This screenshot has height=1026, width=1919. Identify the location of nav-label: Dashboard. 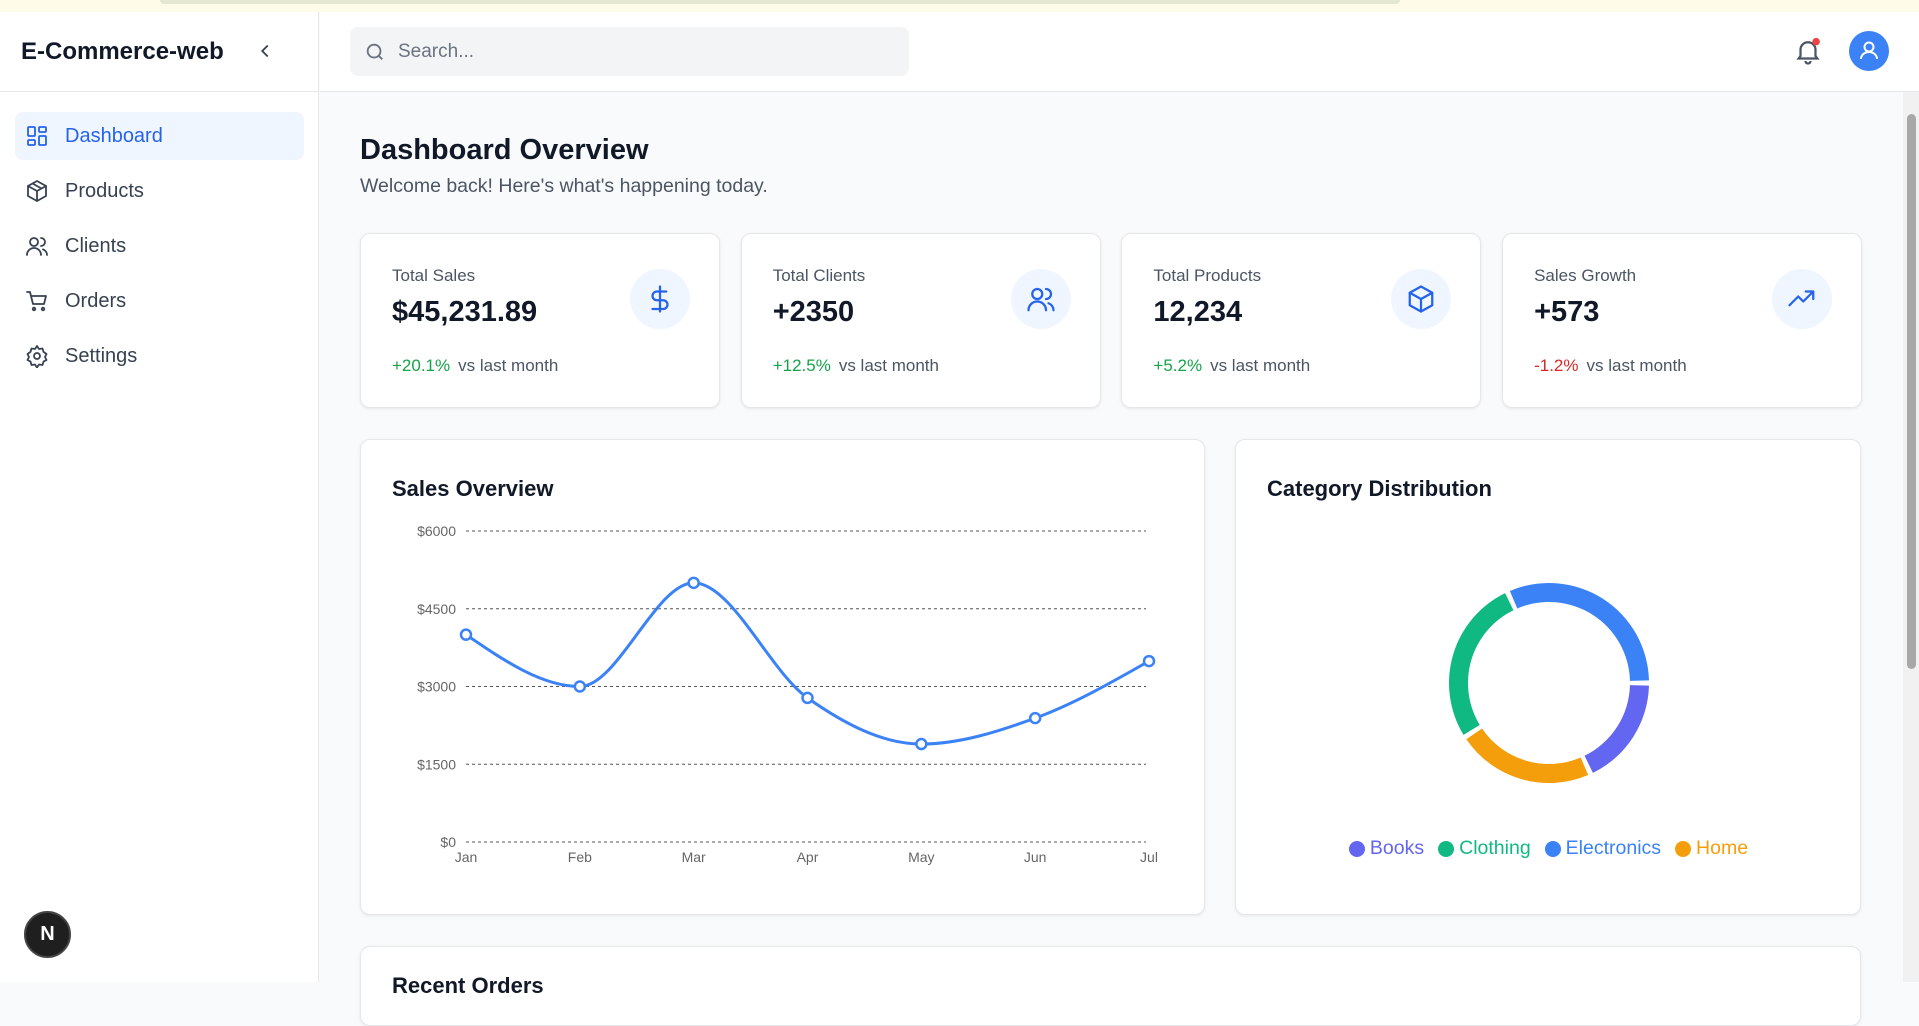
(114, 135).